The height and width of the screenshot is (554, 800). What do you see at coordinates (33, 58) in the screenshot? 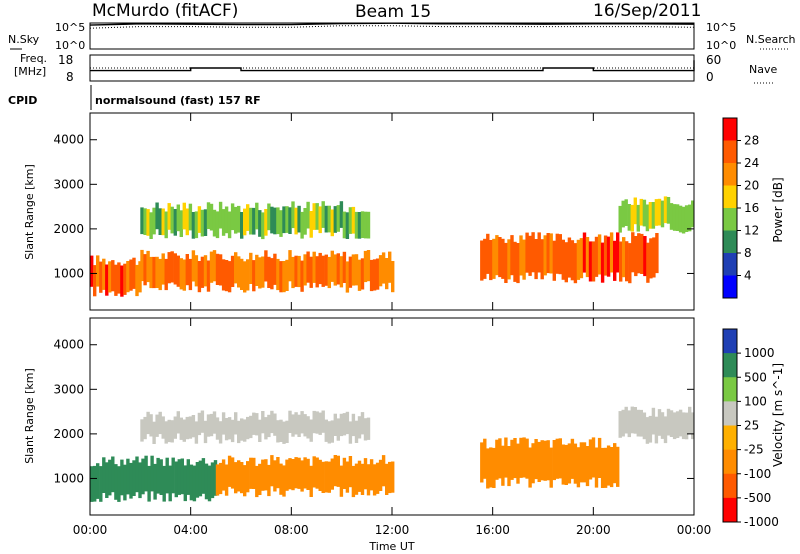
I see `freq-label: Freq.` at bounding box center [33, 58].